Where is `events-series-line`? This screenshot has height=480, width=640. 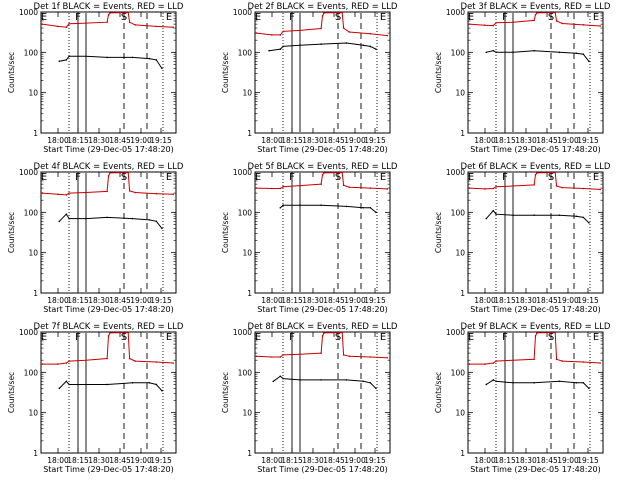
events-series-line is located at coordinates (328, 208).